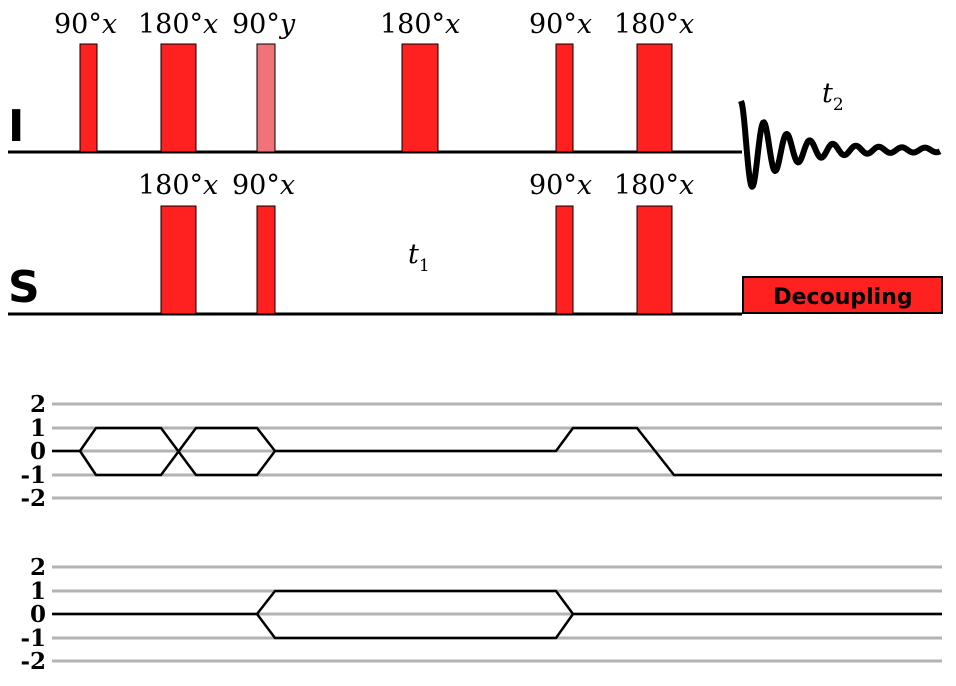 The image size is (956, 686). What do you see at coordinates (560, 185) in the screenshot?
I see `s-pulse-label-3: 90°x` at bounding box center [560, 185].